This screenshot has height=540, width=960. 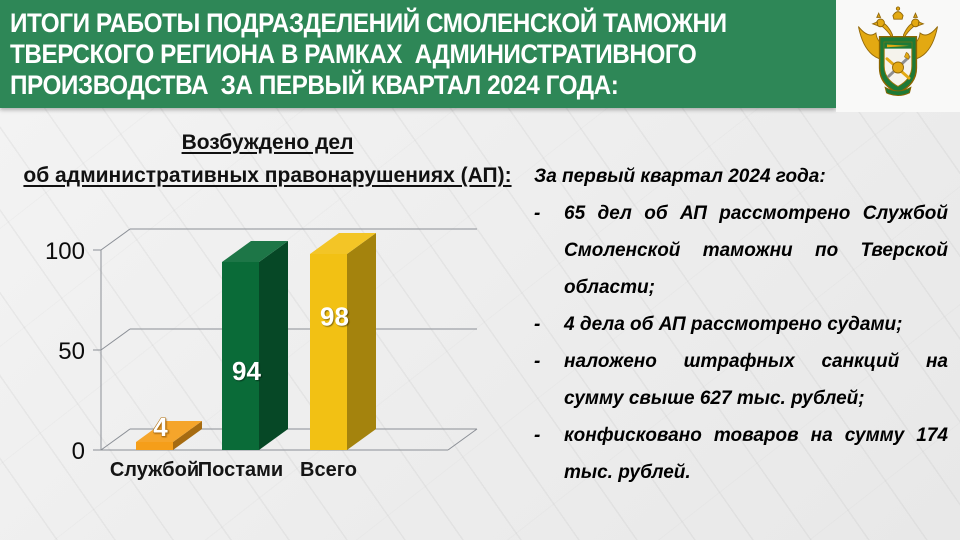 I want to click on note-item: - 4 дела об АП рассмотрено судами;, so click(x=741, y=324).